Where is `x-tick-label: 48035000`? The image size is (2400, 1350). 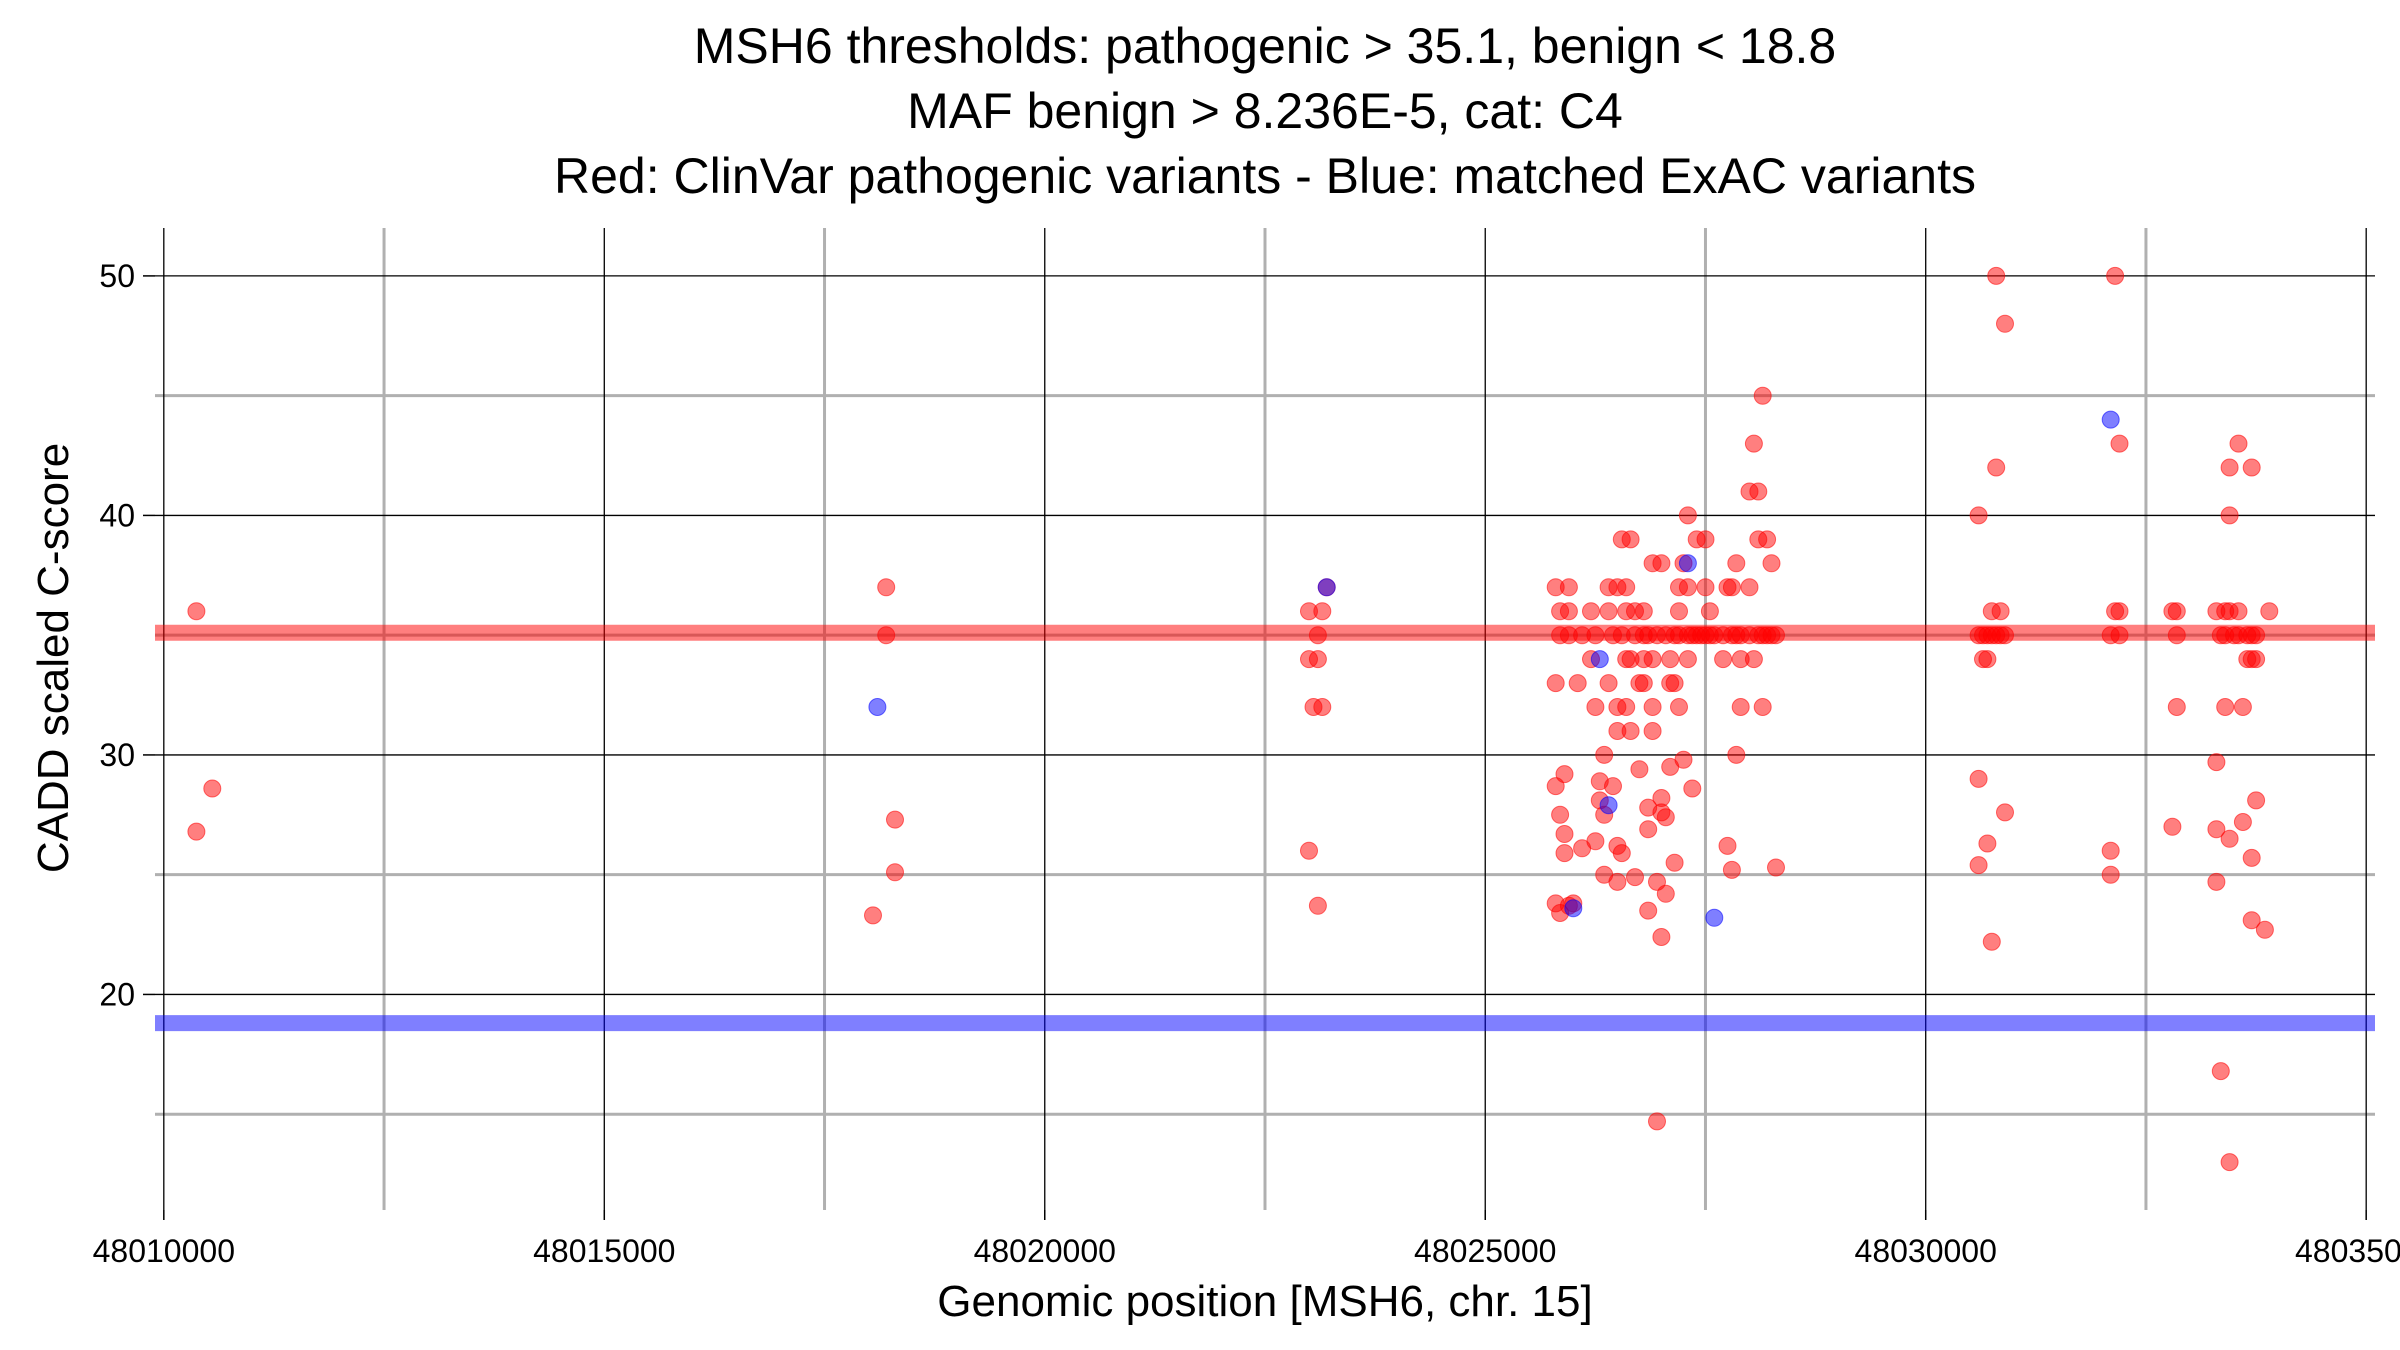 x-tick-label: 48035000 is located at coordinates (2347, 1251).